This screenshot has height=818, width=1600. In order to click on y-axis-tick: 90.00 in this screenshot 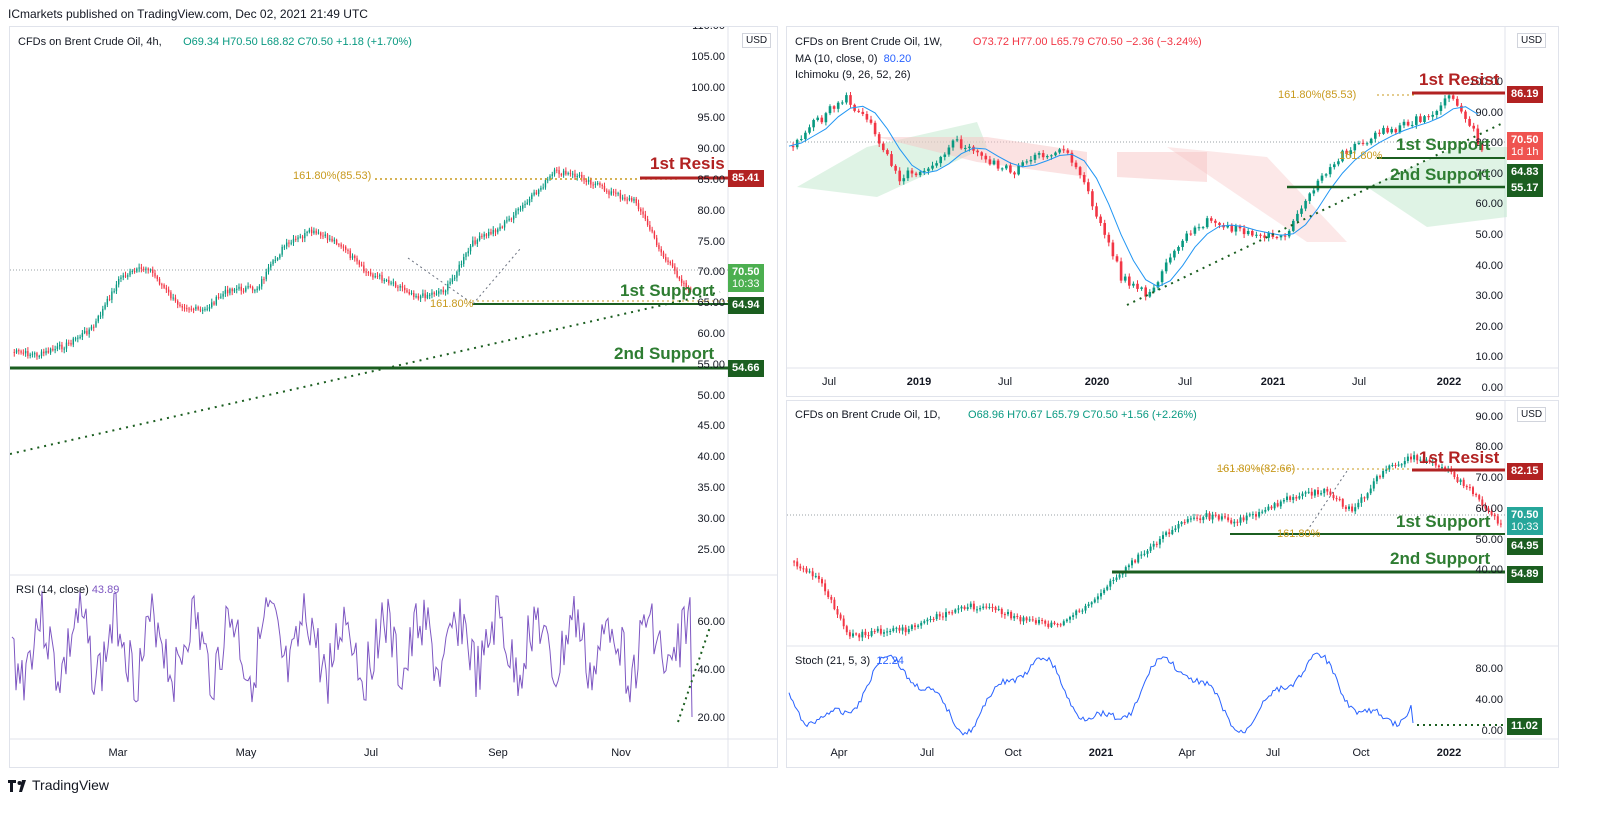, I will do `click(1489, 416)`.